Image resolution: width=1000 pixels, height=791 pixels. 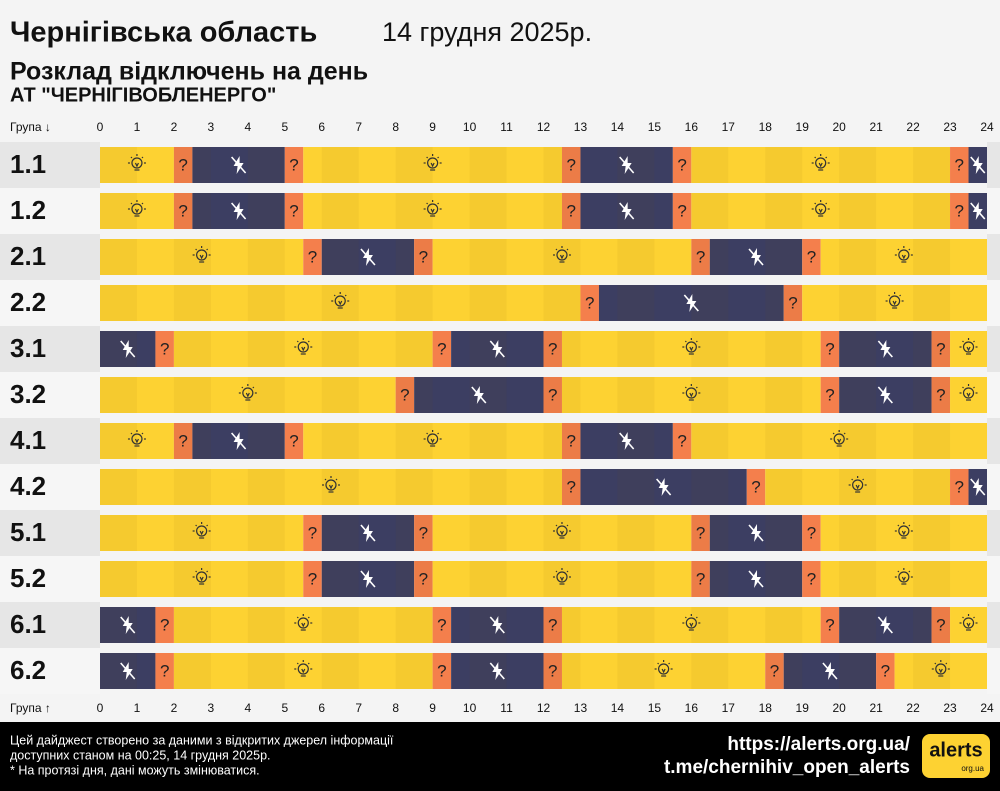 I want to click on logo, so click(x=956, y=756).